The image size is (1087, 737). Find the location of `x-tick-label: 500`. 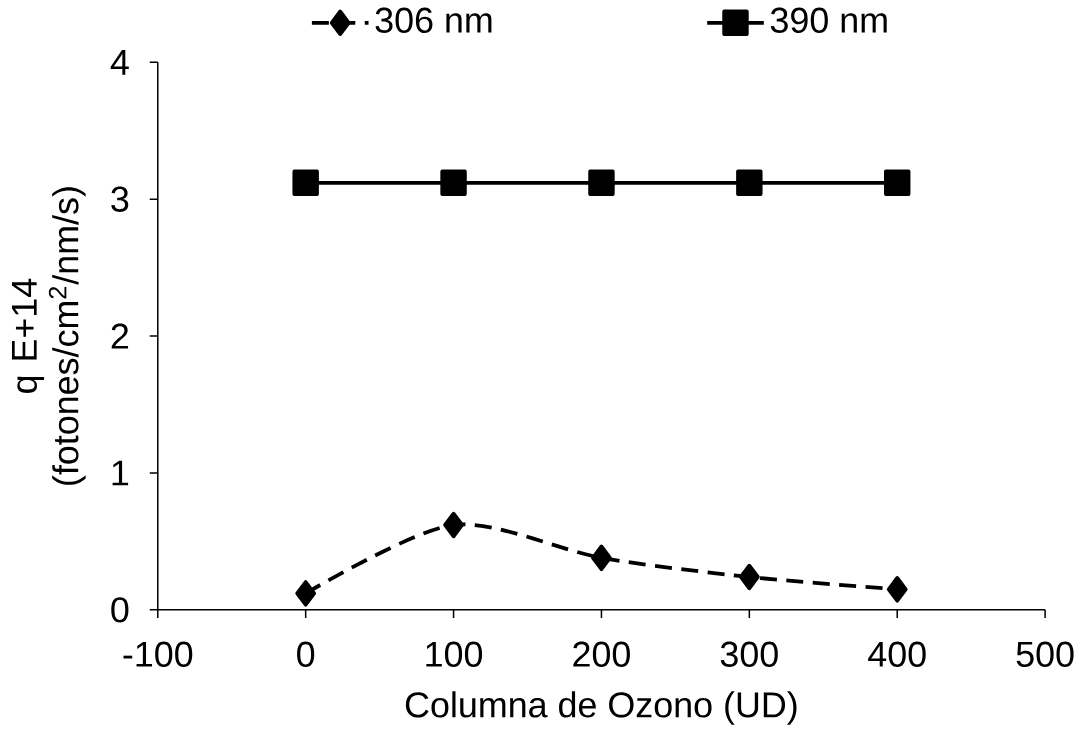

x-tick-label: 500 is located at coordinates (1045, 654).